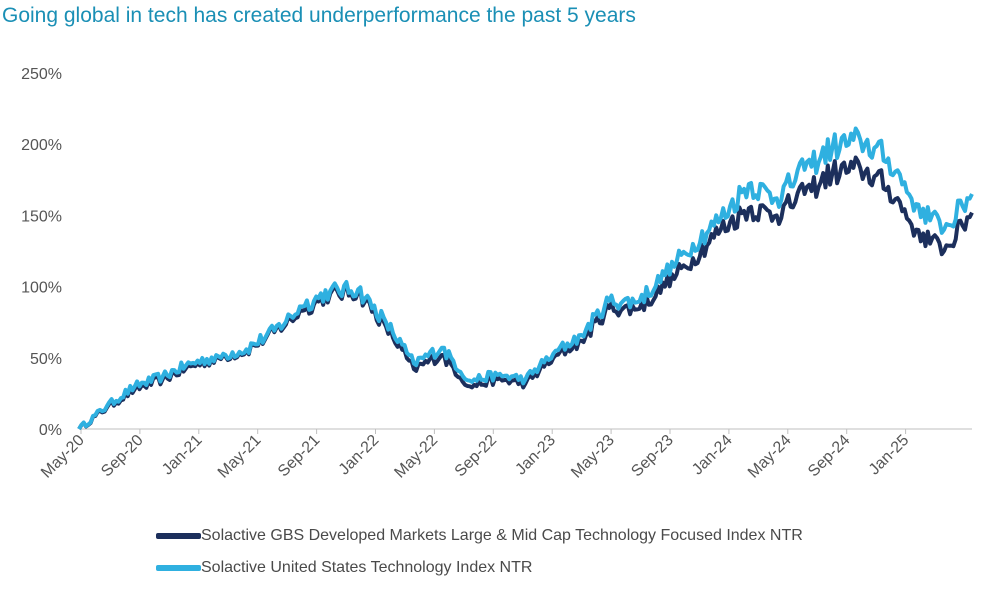  I want to click on y-tick-label: 0%, so click(50, 430).